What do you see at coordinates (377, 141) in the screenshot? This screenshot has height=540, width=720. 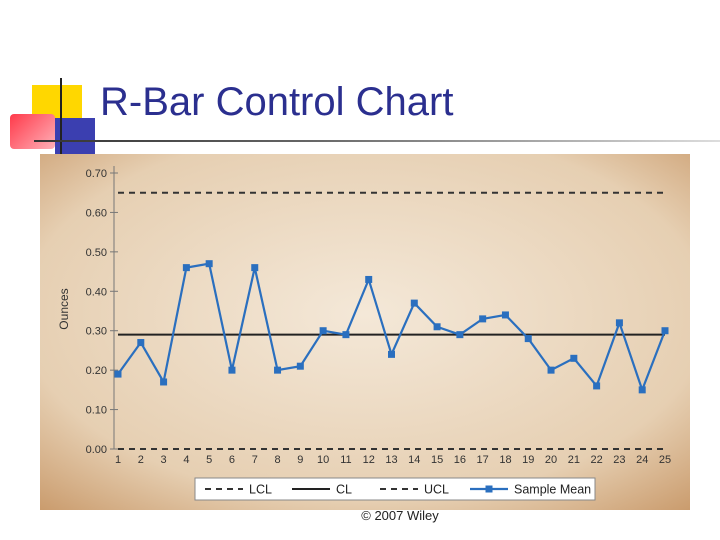 I see `title-underline` at bounding box center [377, 141].